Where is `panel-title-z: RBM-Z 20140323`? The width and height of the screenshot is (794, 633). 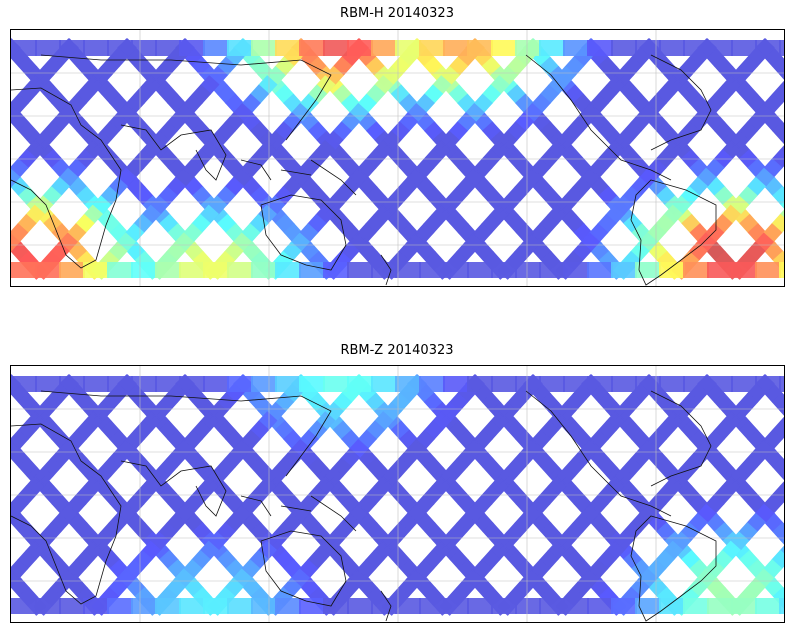 panel-title-z: RBM-Z 20140323 is located at coordinates (397, 350).